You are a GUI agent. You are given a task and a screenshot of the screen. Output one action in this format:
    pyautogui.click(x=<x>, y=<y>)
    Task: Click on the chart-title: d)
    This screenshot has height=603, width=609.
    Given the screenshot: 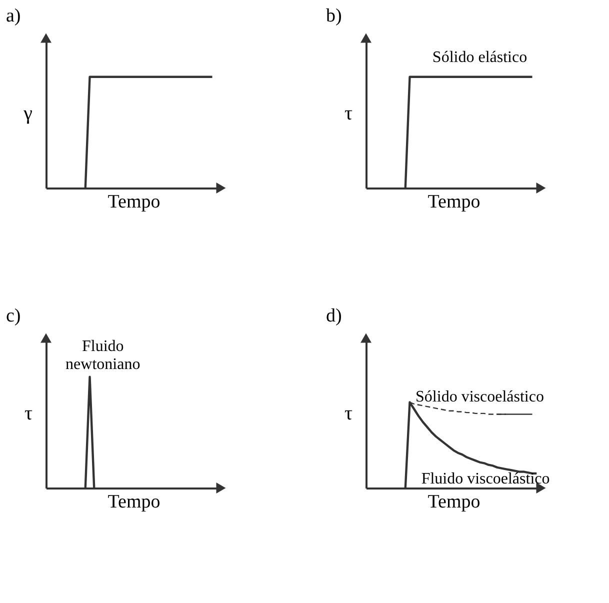 What is the action you would take?
    pyautogui.click(x=334, y=315)
    